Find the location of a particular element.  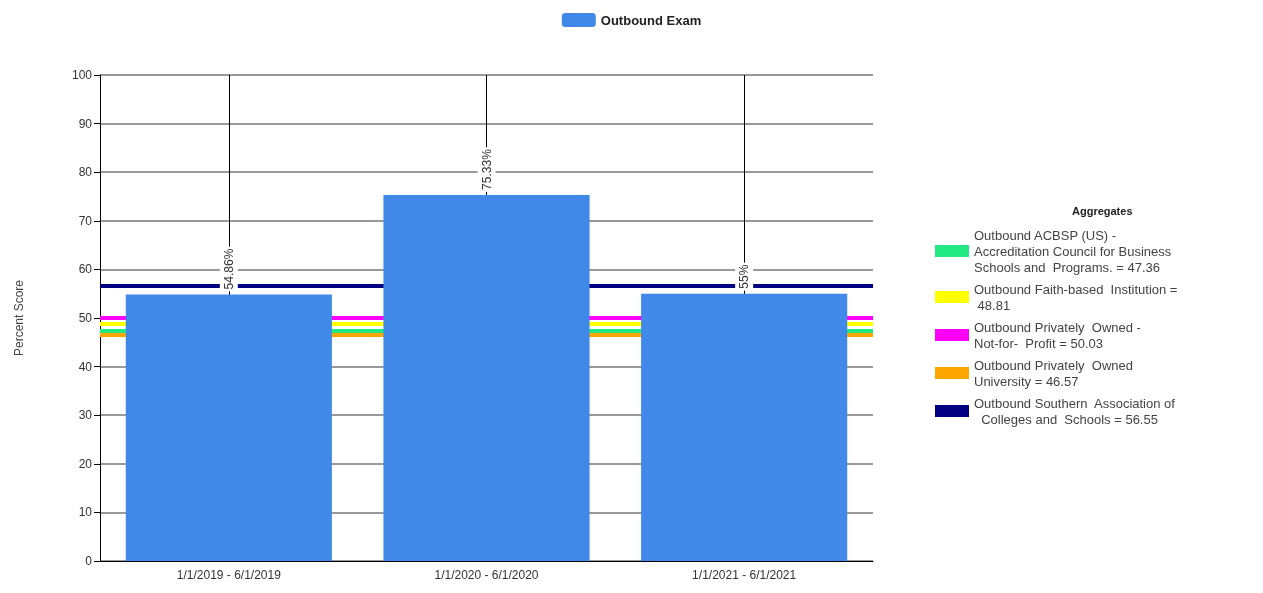

y-tick-label: 90 is located at coordinates (85, 123).